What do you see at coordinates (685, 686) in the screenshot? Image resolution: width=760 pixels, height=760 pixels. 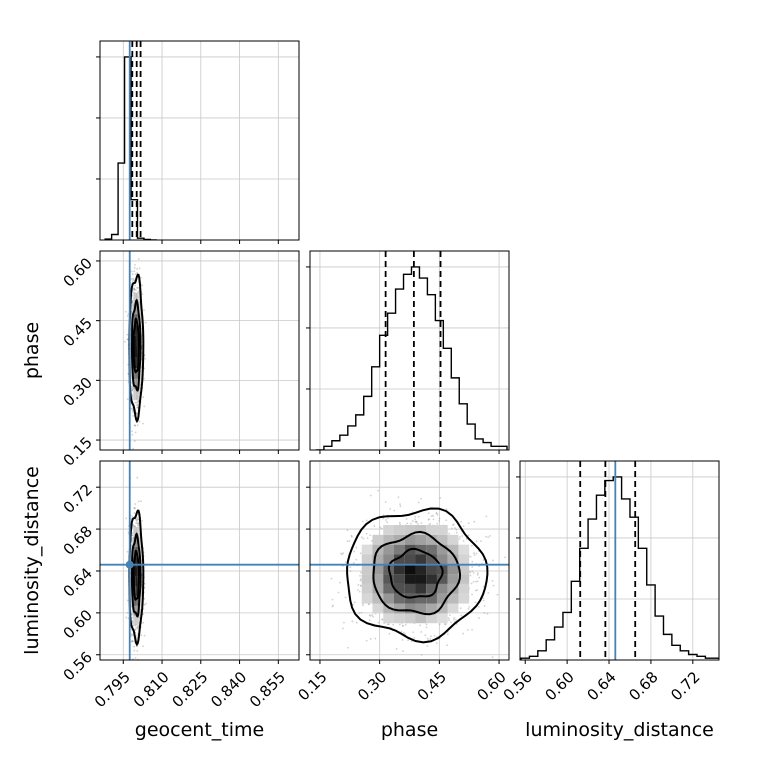 I see `xtick-label-luminosity_distance-4: 0.72` at bounding box center [685, 686].